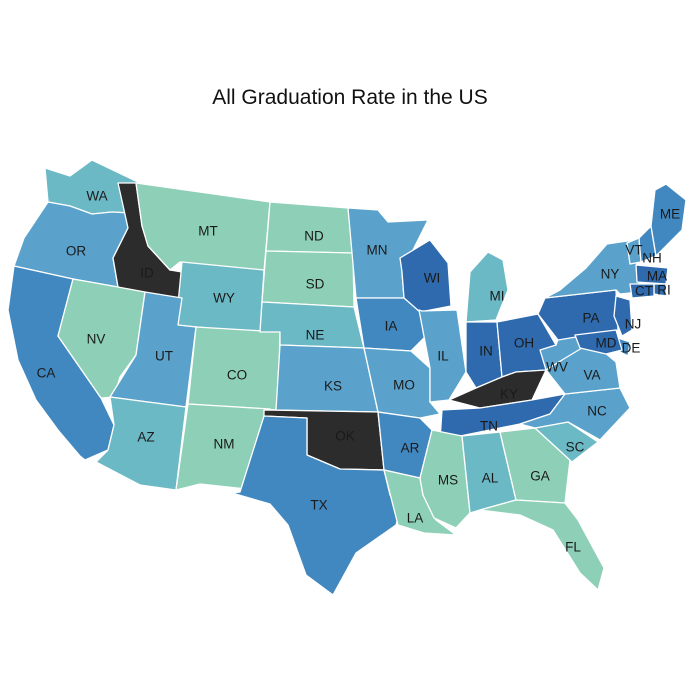 This screenshot has height=700, width=700. What do you see at coordinates (391, 326) in the screenshot?
I see `state-label-ia: IA` at bounding box center [391, 326].